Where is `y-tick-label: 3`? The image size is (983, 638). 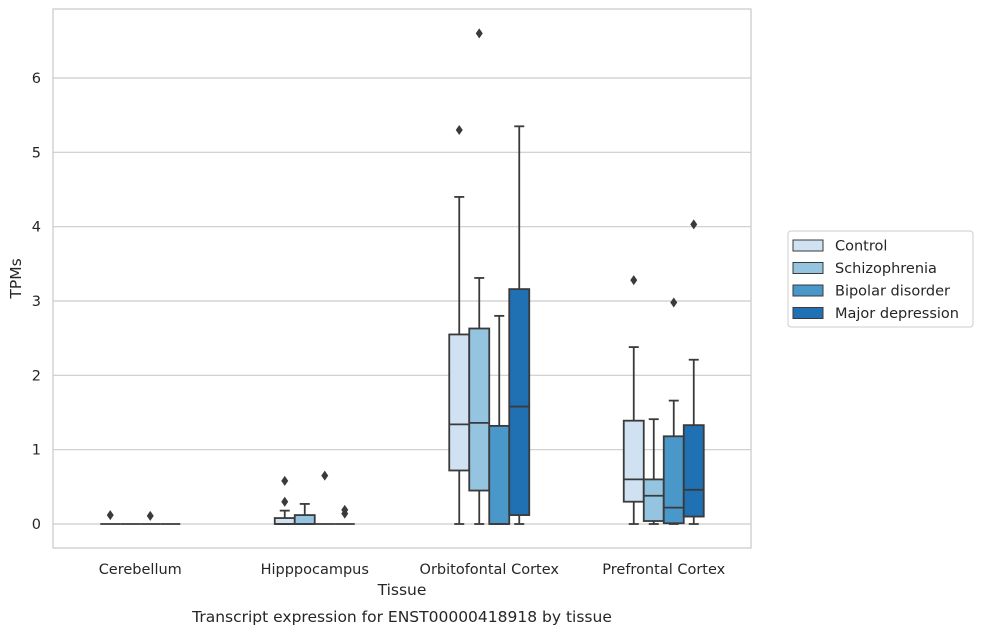 y-tick-label: 3 is located at coordinates (36, 302).